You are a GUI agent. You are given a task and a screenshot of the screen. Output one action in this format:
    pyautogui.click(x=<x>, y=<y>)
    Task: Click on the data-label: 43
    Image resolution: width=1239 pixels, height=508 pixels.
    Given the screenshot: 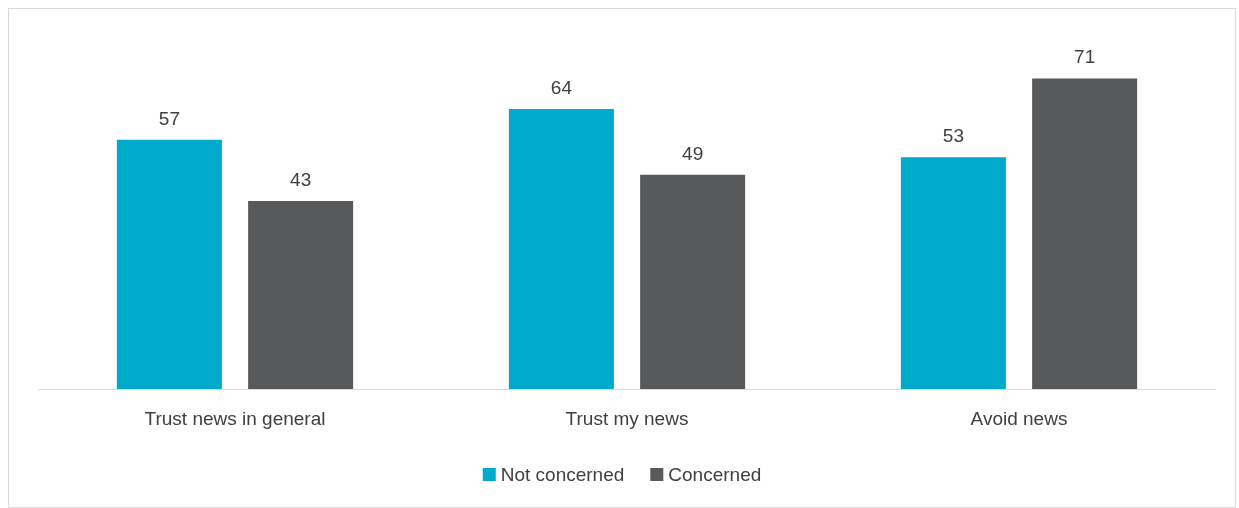 What is the action you would take?
    pyautogui.click(x=301, y=179)
    